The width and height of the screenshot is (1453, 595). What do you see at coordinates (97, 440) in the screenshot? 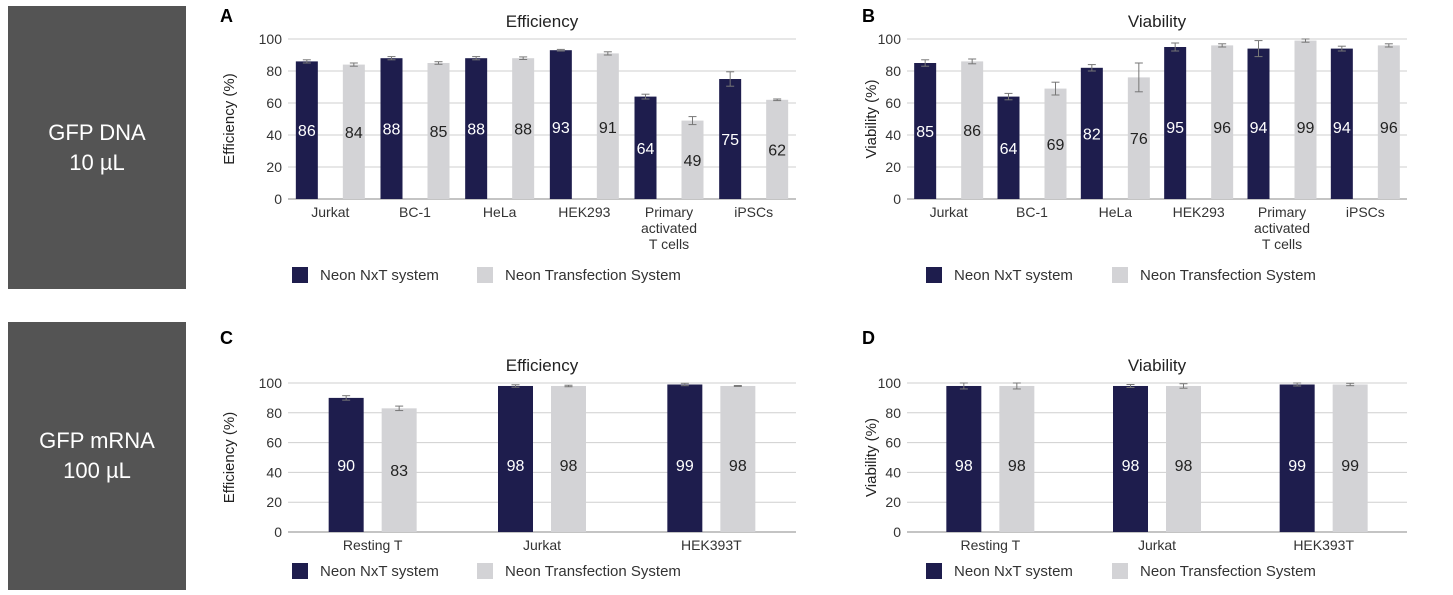
I see `row-label-line1: GFP mRNA` at bounding box center [97, 440].